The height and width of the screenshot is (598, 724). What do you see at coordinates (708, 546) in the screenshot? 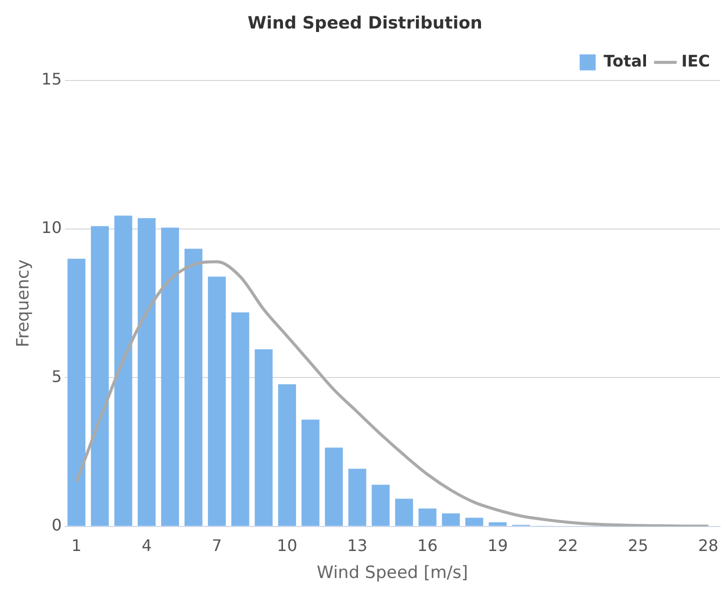
I see `x-tick-label: 28` at bounding box center [708, 546].